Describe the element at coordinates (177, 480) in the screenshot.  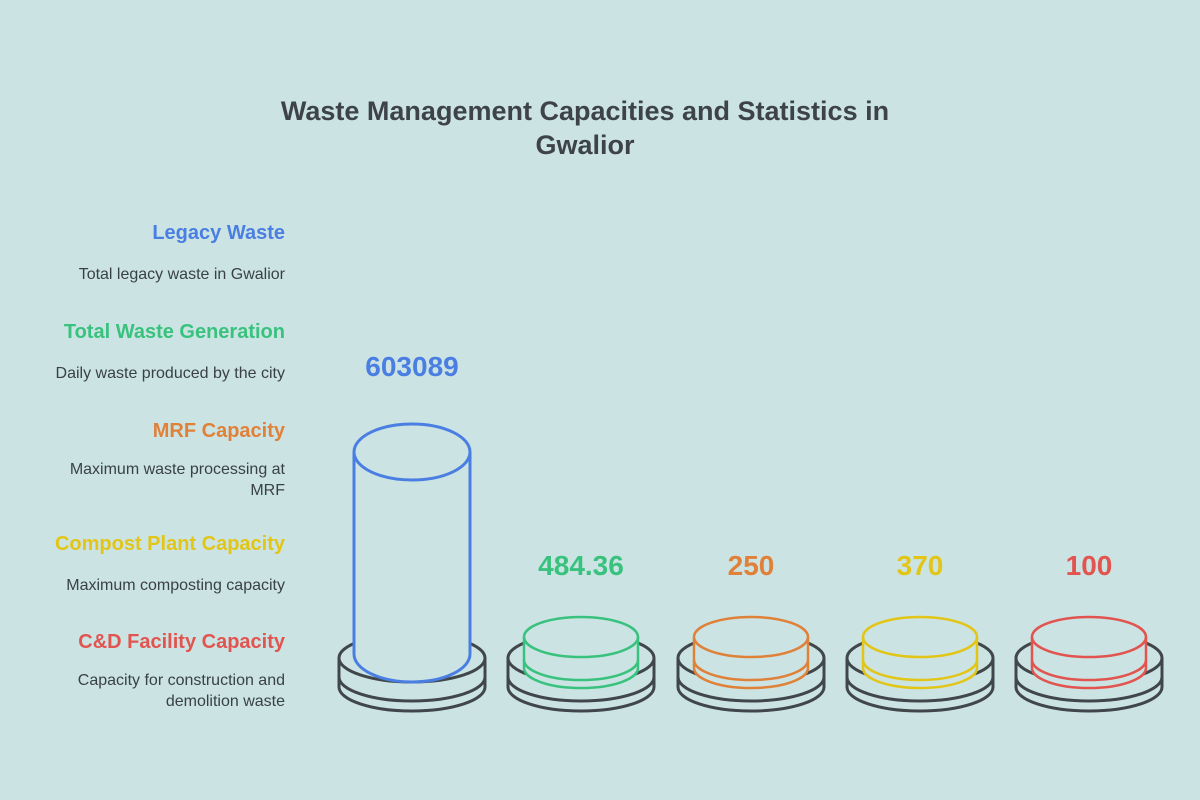
I see `legend-desc-mrf-capacity: Maximum waste processing at MRF` at that location.